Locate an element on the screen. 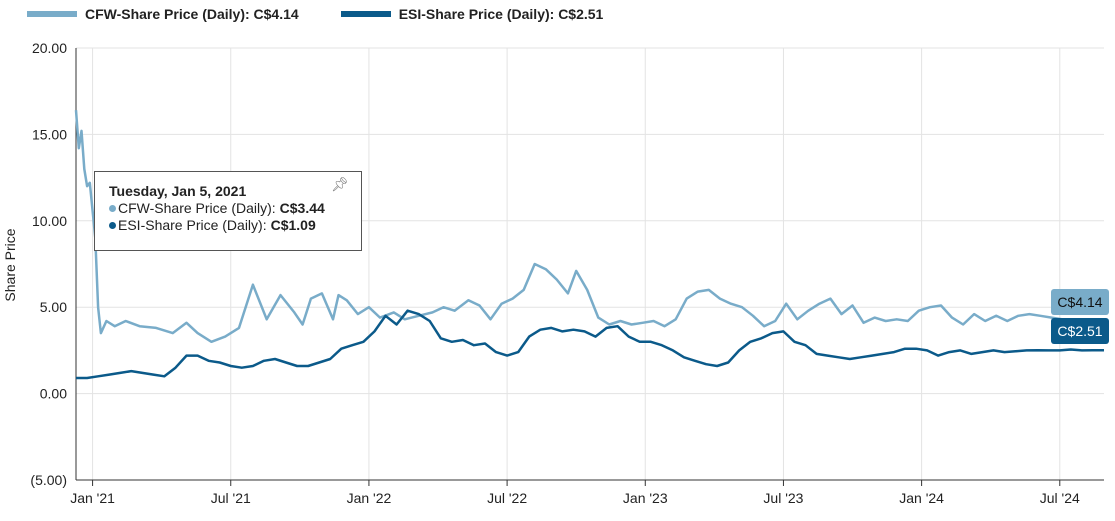  y-tick-label: 20.00 is located at coordinates (49, 48).